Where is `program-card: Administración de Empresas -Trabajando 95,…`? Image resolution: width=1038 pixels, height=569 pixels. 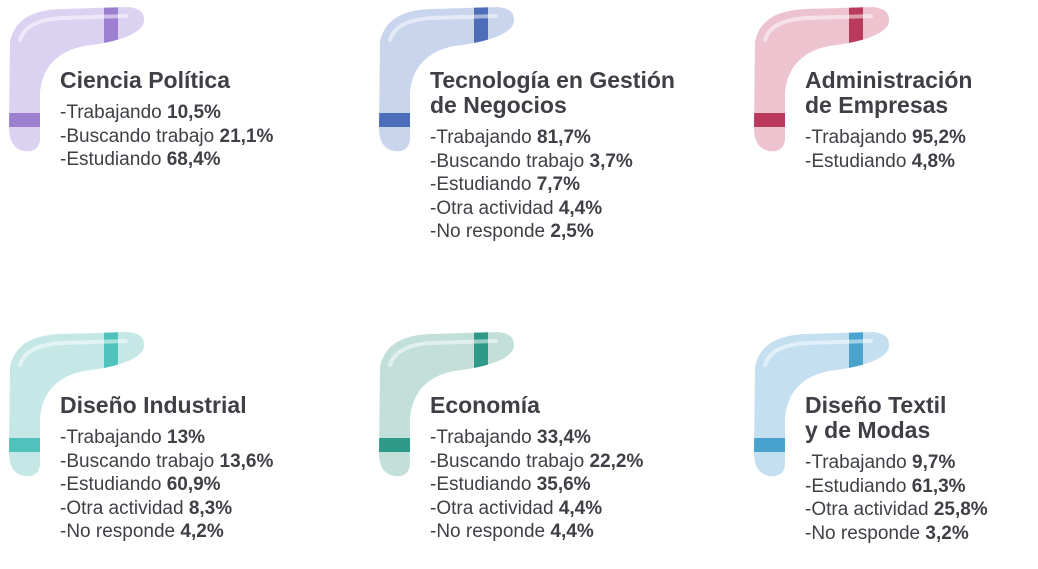
program-card: Administración de Empresas -Trabajando 95,… is located at coordinates (891, 122).